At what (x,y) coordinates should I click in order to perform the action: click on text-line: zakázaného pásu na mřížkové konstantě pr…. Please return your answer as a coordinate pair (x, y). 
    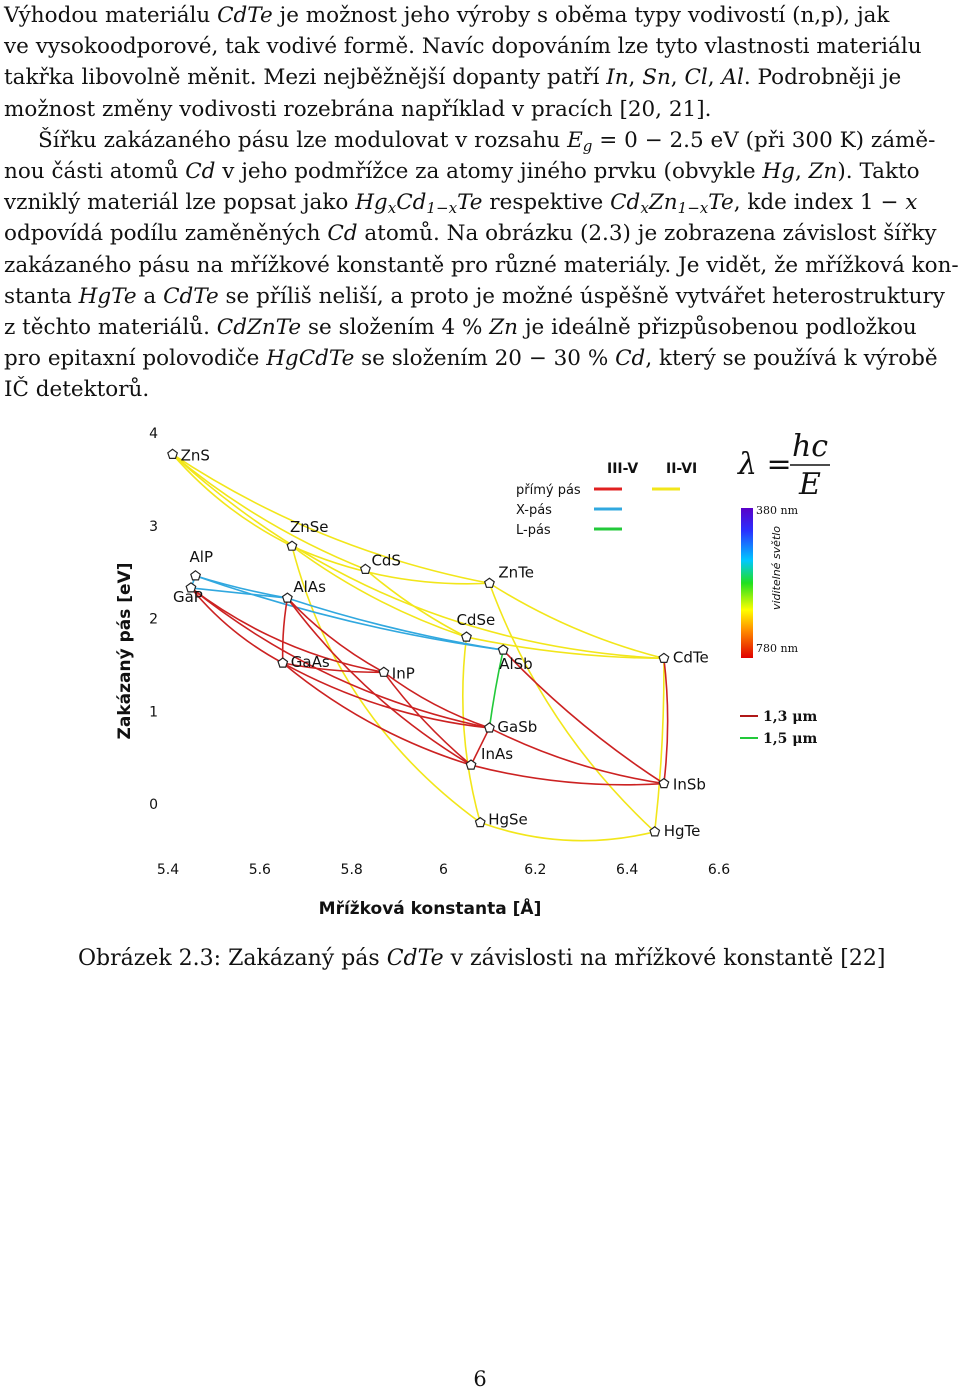
    Looking at the image, I should click on (481, 265).